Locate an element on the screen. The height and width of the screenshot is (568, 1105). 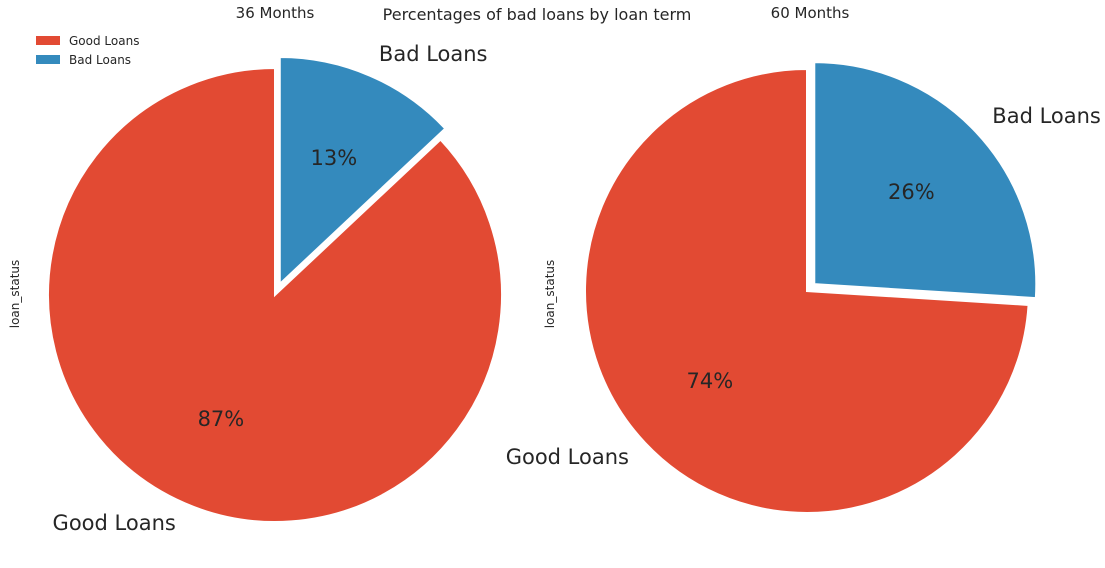
pie-value-label-bad-loans: 13% is located at coordinates (334, 158).